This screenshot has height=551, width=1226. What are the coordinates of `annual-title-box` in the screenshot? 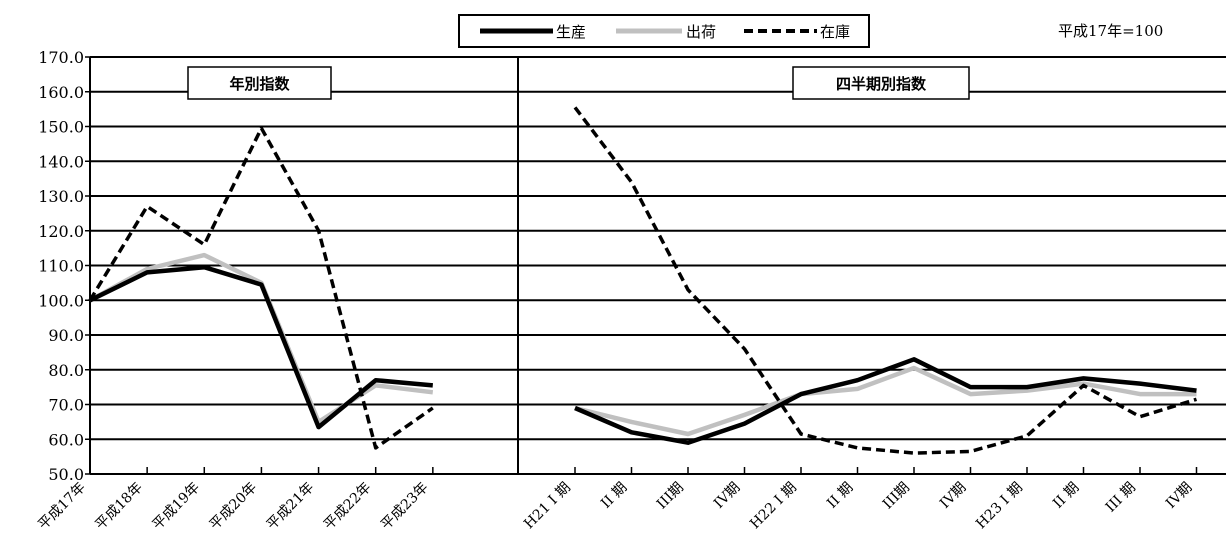 It's located at (259, 83).